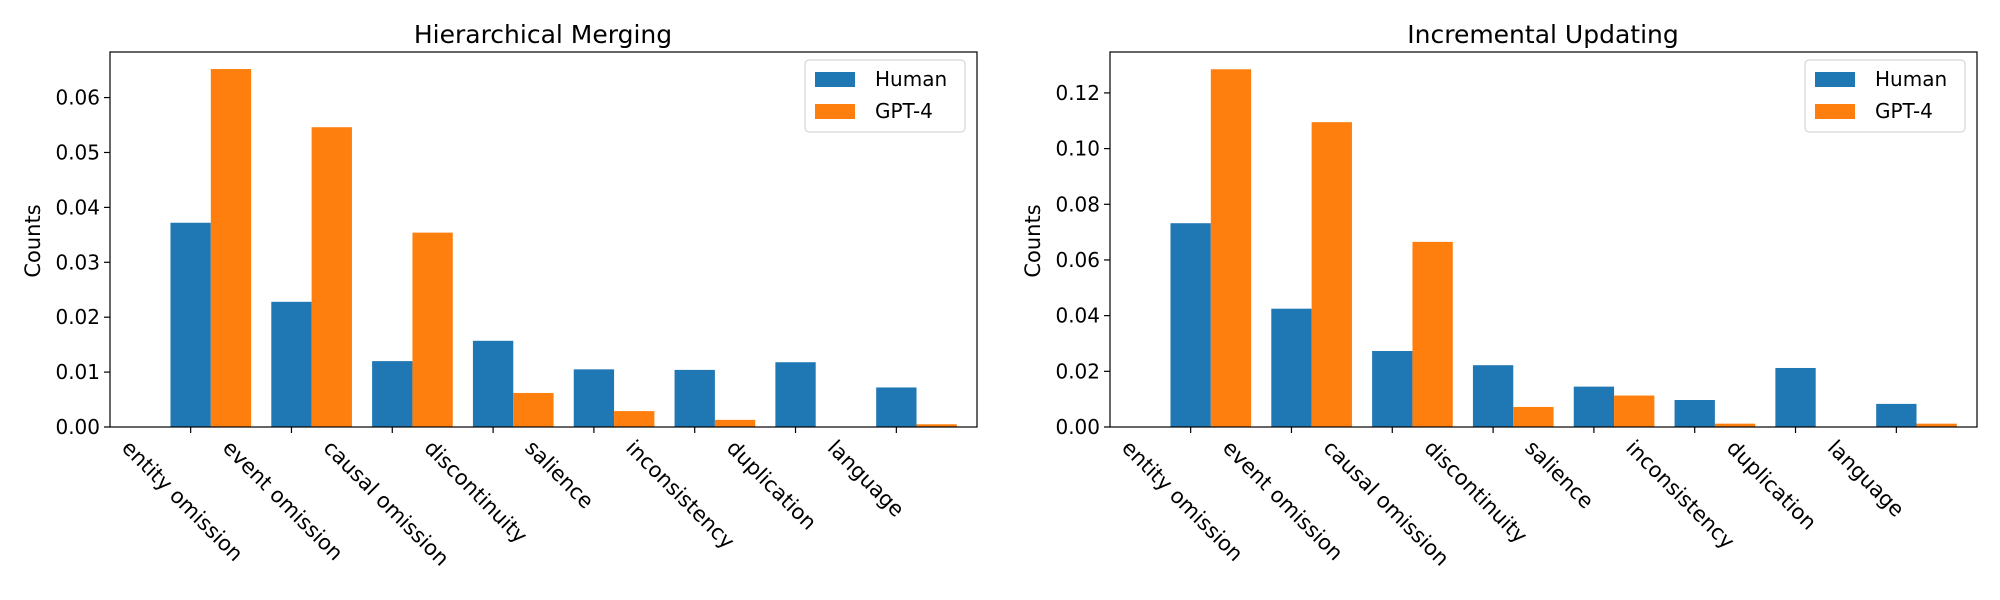 The image size is (2000, 600). I want to click on y-tick-label: 0.01, so click(77, 372).